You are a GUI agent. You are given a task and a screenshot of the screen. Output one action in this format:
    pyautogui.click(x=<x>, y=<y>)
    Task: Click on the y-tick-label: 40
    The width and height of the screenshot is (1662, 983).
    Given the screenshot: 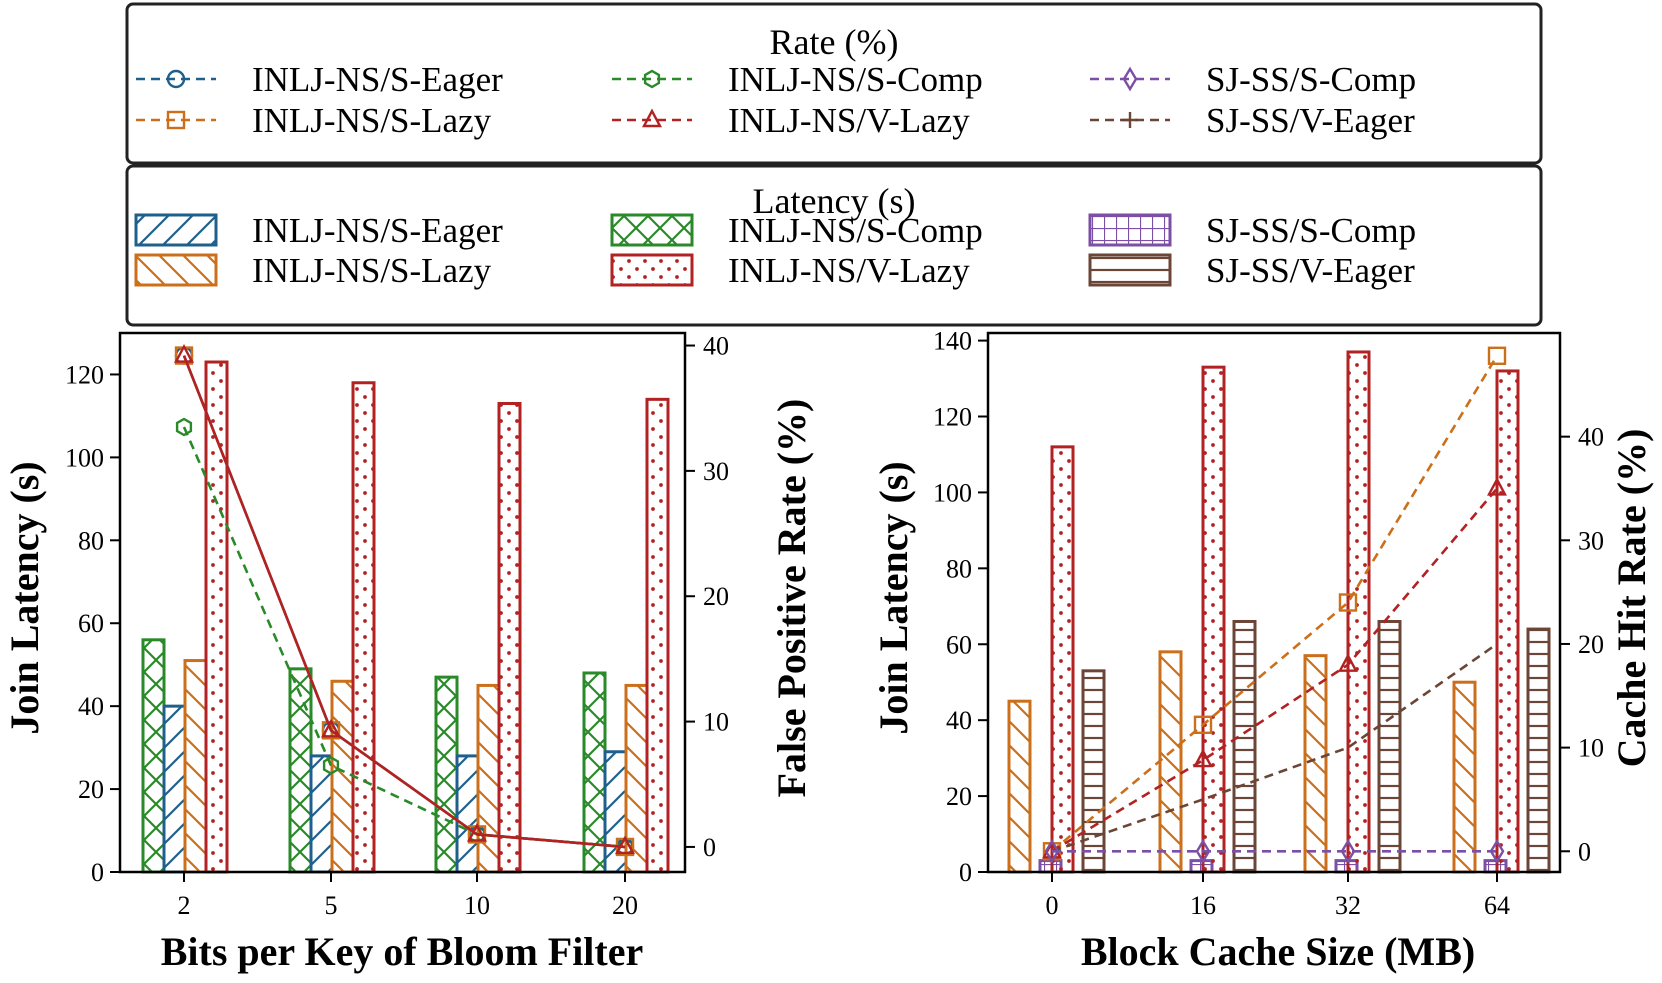 What is the action you would take?
    pyautogui.click(x=91, y=706)
    